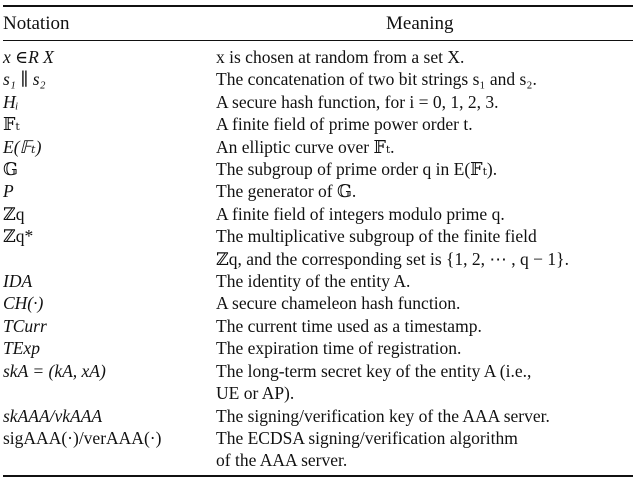 Image resolution: width=638 pixels, height=485 pixels. I want to click on table-row: E(𝔽ₜ) An elliptic curve over 𝔽ₜ., so click(319, 147).